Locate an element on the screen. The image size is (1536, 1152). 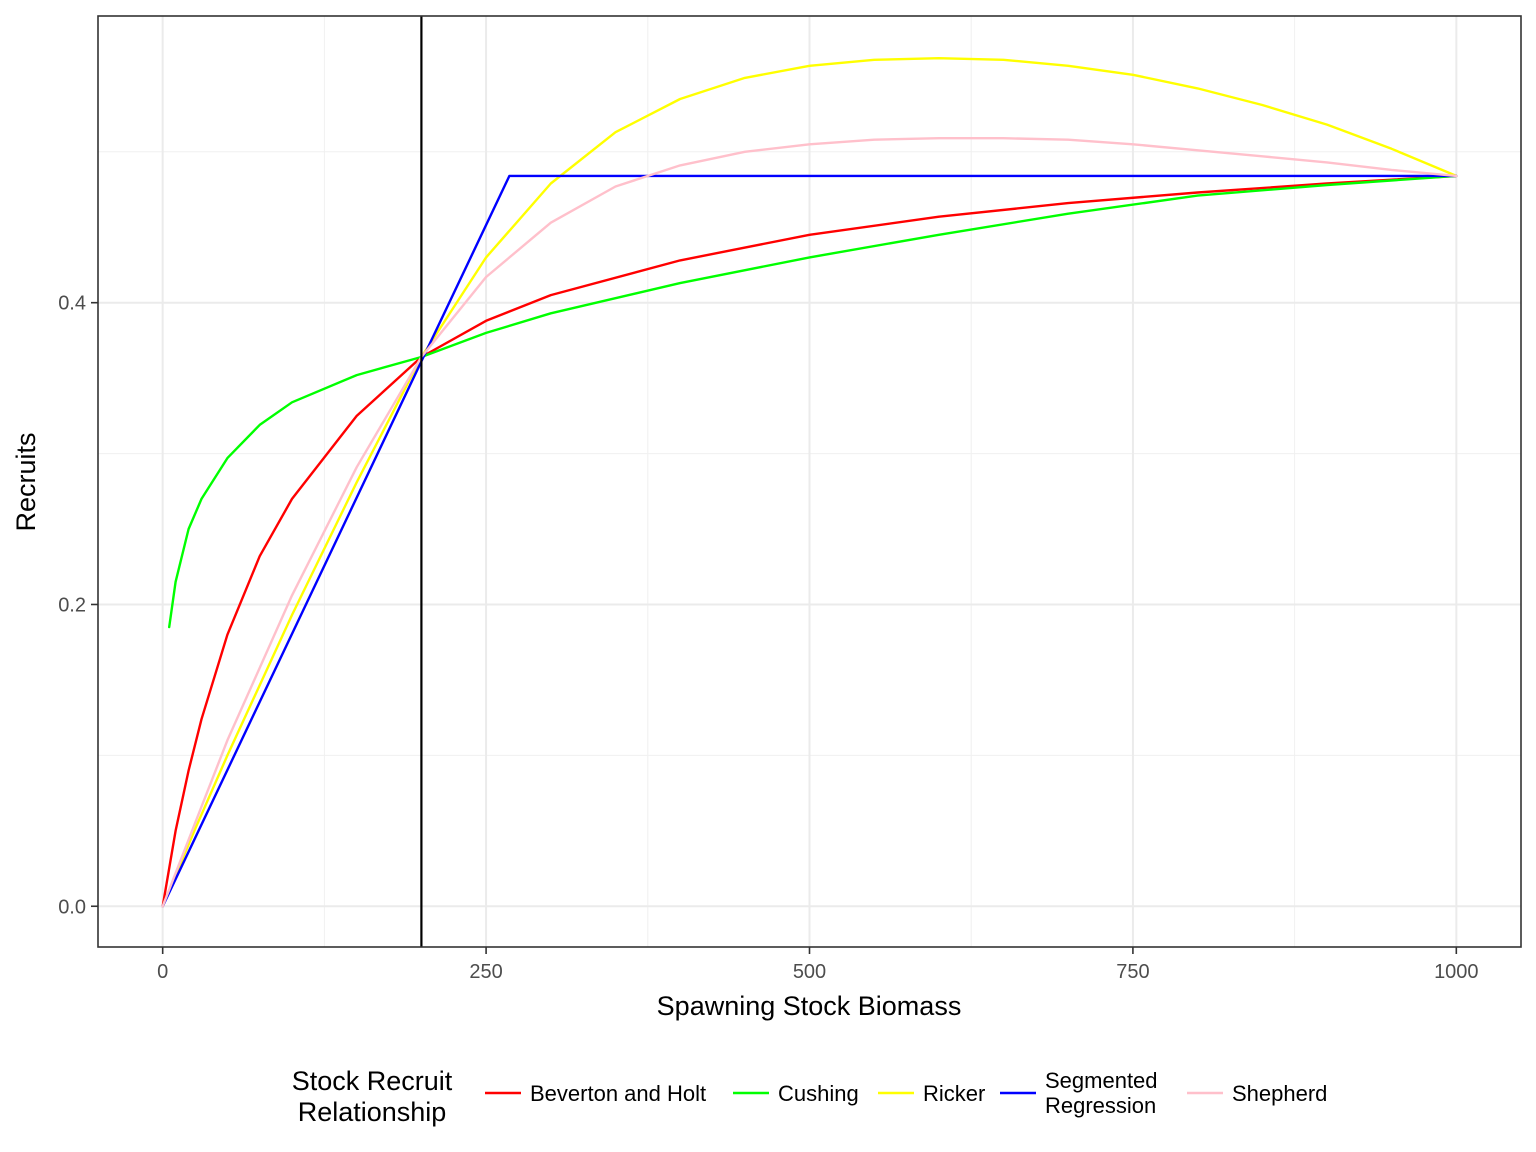
x-tick-label: 1000 is located at coordinates (1456, 972).